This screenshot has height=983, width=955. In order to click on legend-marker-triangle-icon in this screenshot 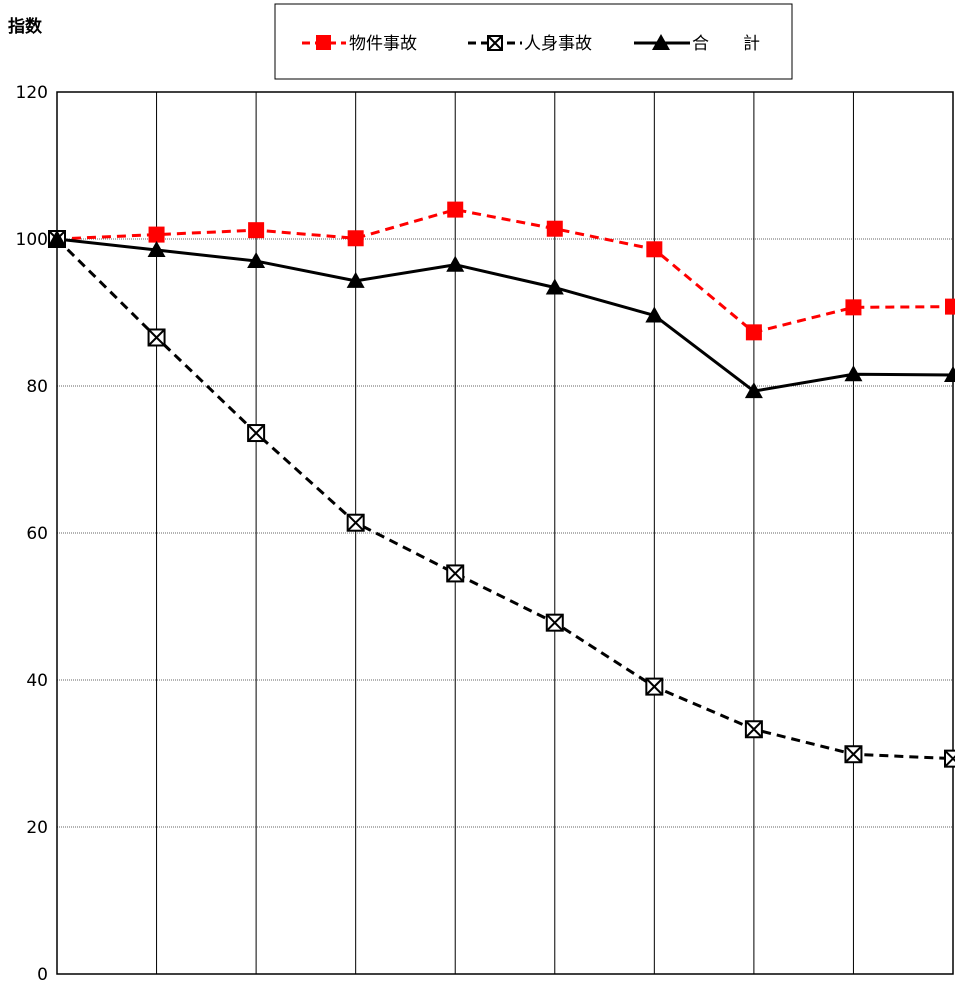, I will do `click(661, 42)`.